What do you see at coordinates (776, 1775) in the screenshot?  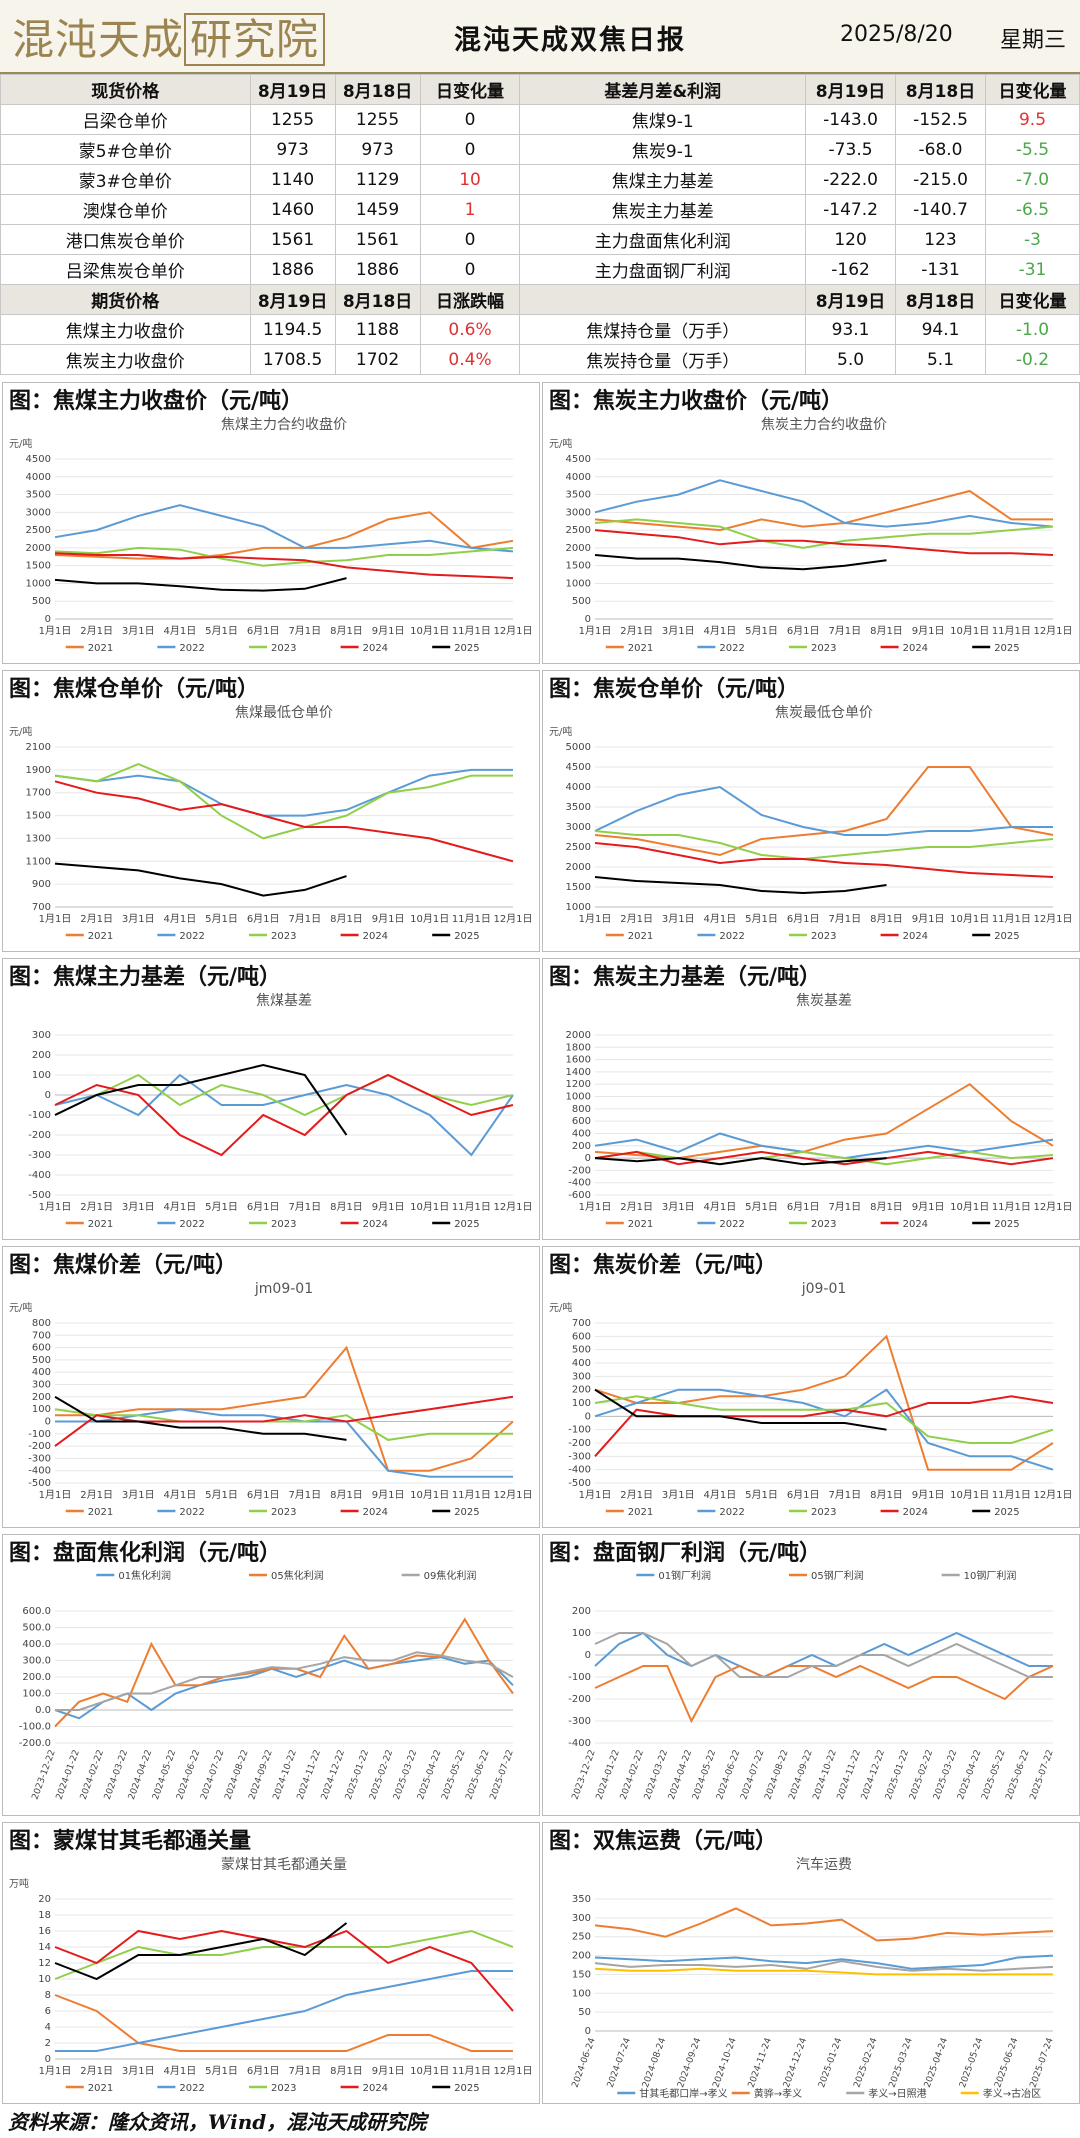 I see `x-tick-label: 2024-08-22` at bounding box center [776, 1775].